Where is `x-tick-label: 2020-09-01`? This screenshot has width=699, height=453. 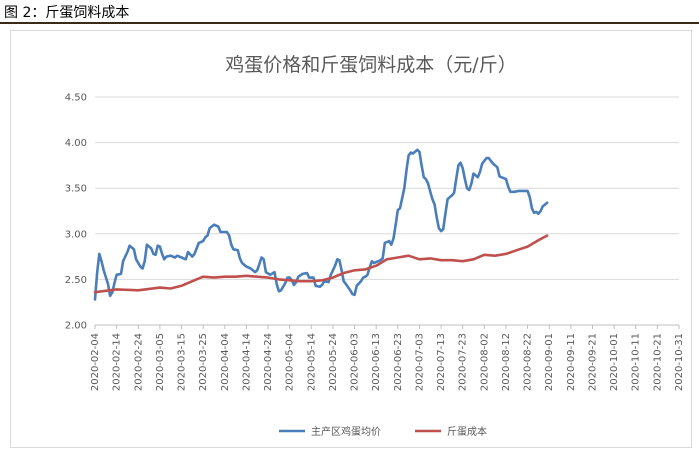 x-tick-label: 2020-09-01 is located at coordinates (549, 362).